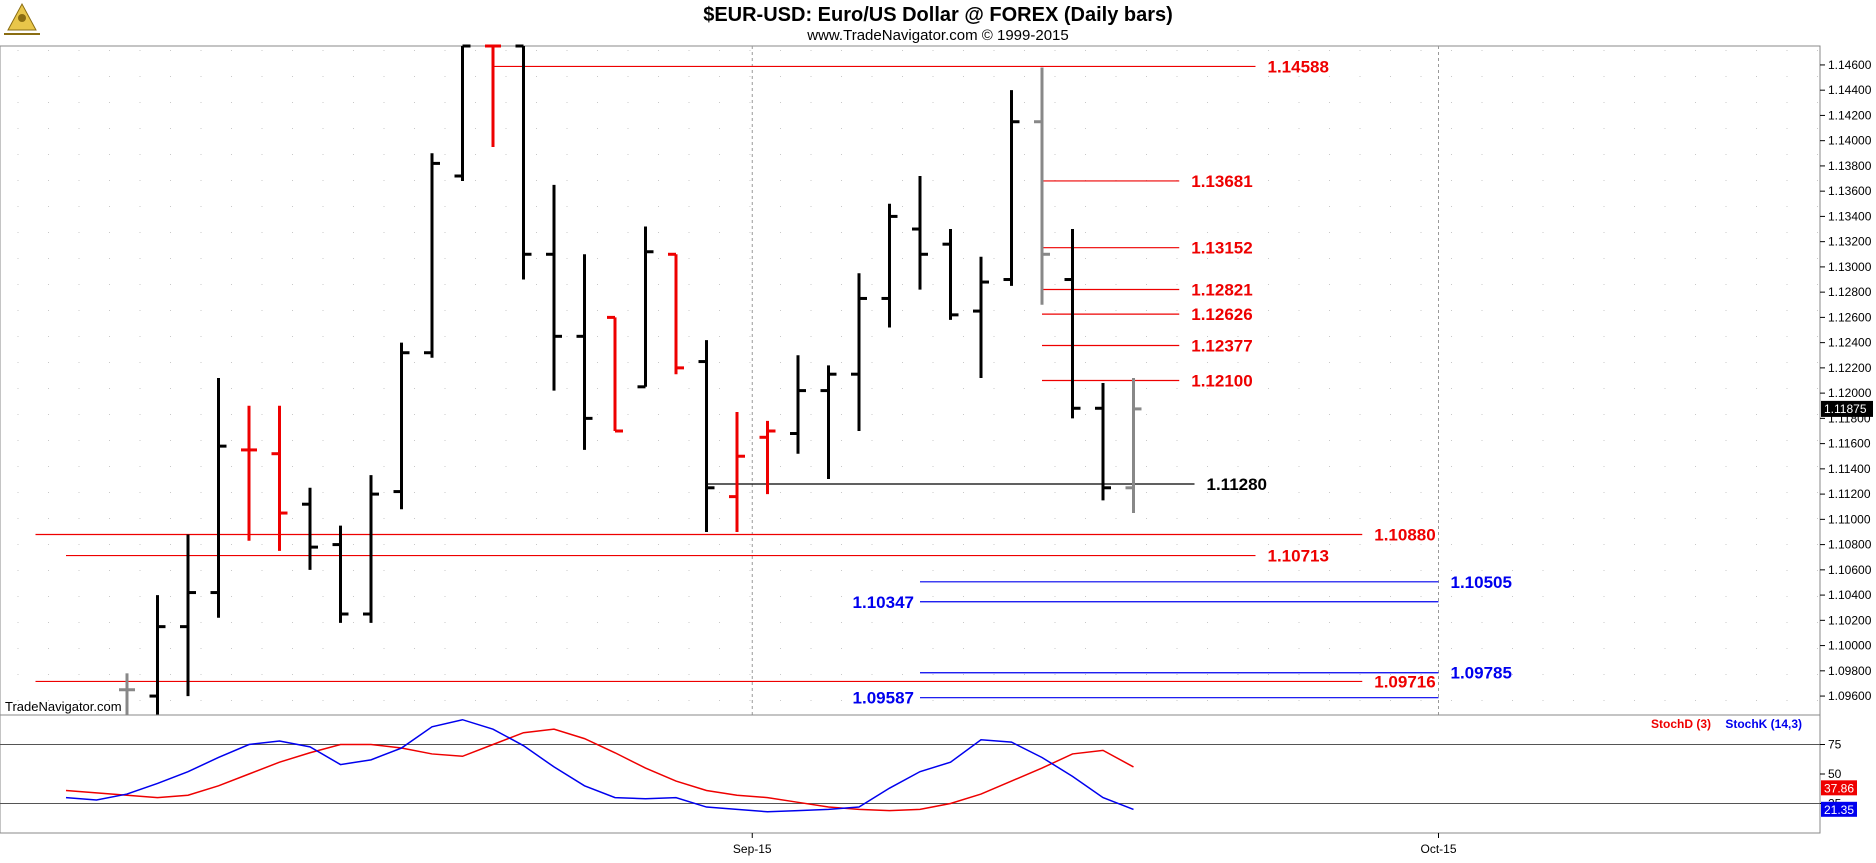 This screenshot has width=1876, height=863. I want to click on stochastic-grid, so click(910, 774).